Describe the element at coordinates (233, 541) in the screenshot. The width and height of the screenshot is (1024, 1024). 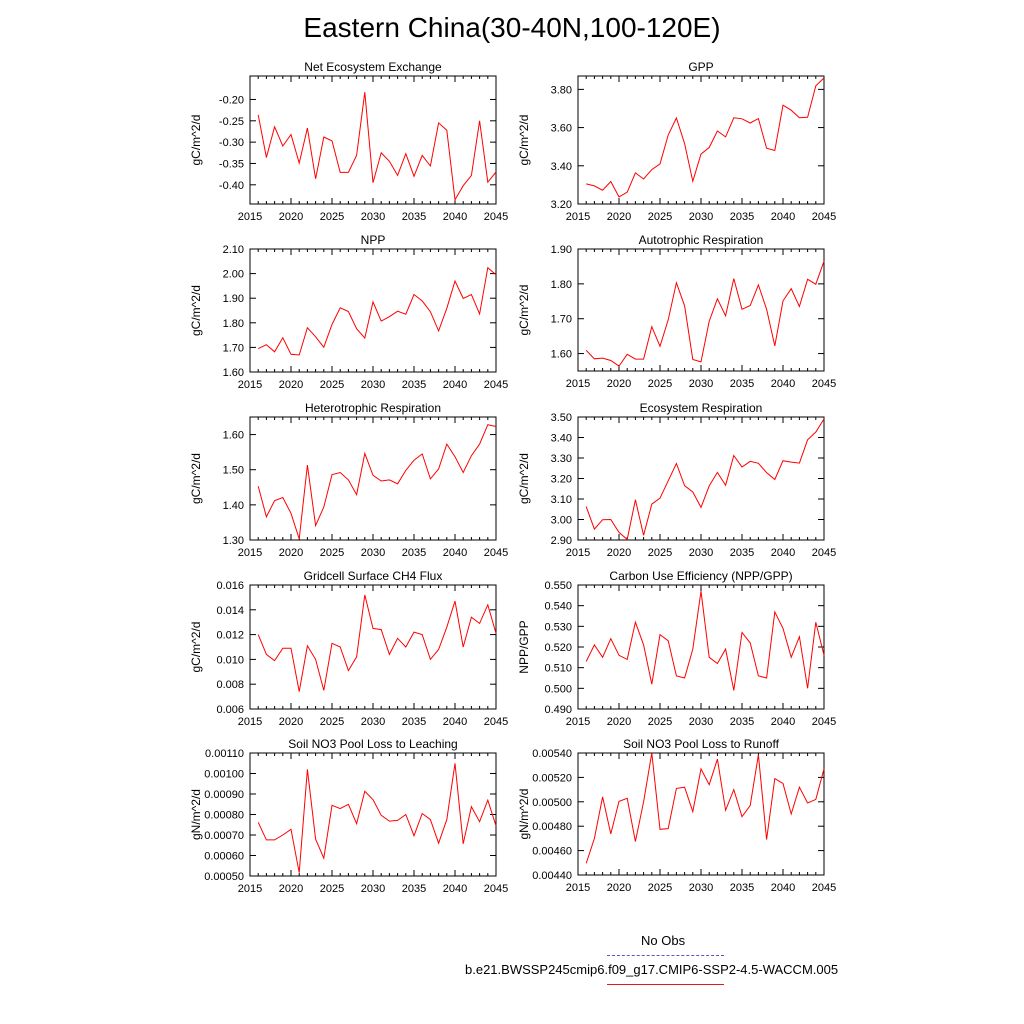
I see `y-tick-label: 1.30` at that location.